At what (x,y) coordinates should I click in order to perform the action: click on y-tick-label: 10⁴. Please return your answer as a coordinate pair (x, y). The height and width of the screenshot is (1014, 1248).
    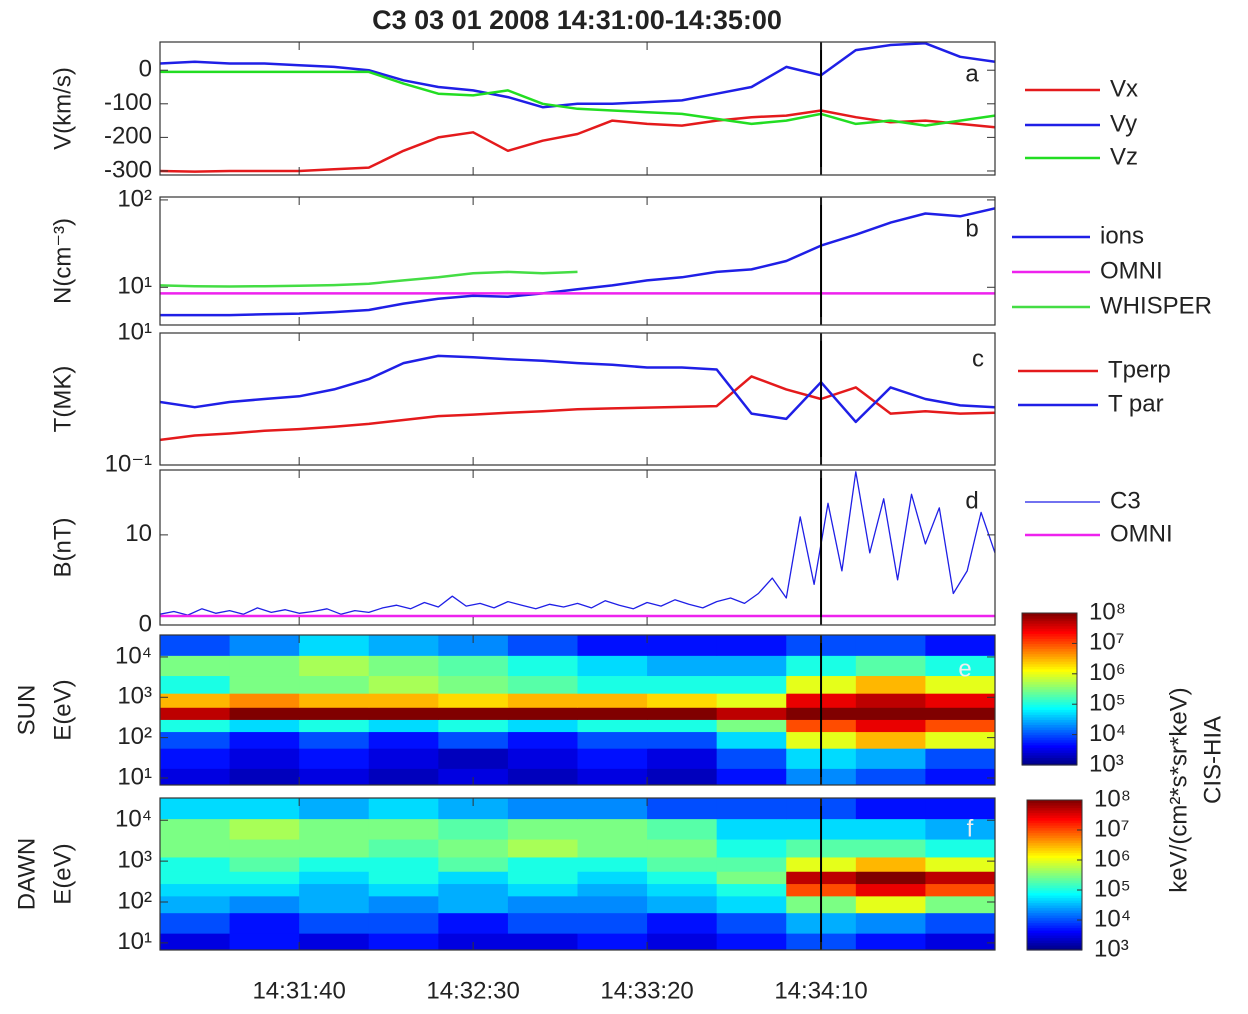
    Looking at the image, I should click on (133, 819).